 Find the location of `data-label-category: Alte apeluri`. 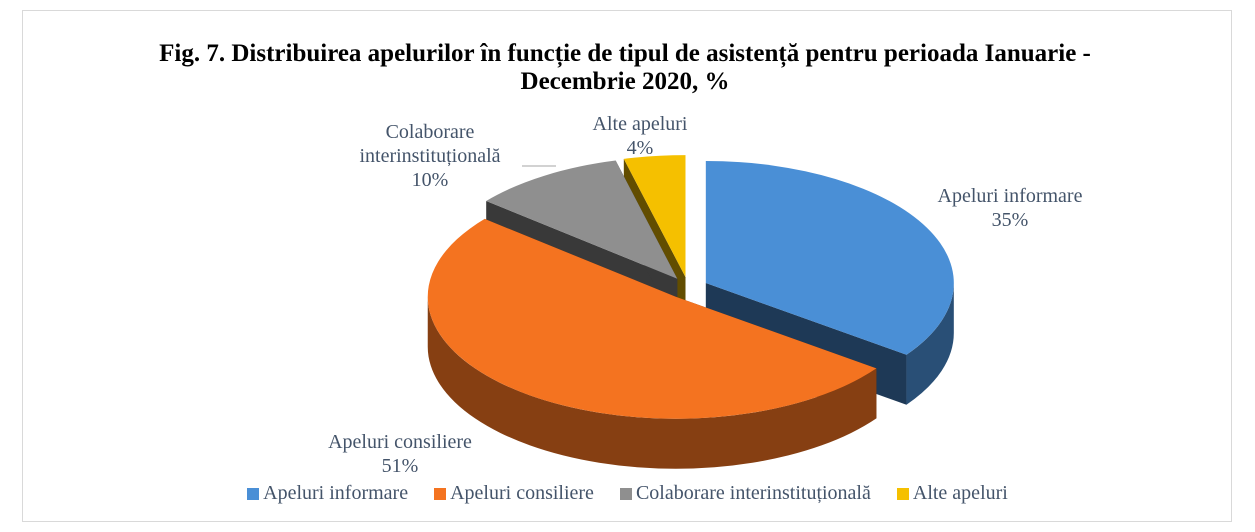

data-label-category: Alte apeluri is located at coordinates (640, 124).